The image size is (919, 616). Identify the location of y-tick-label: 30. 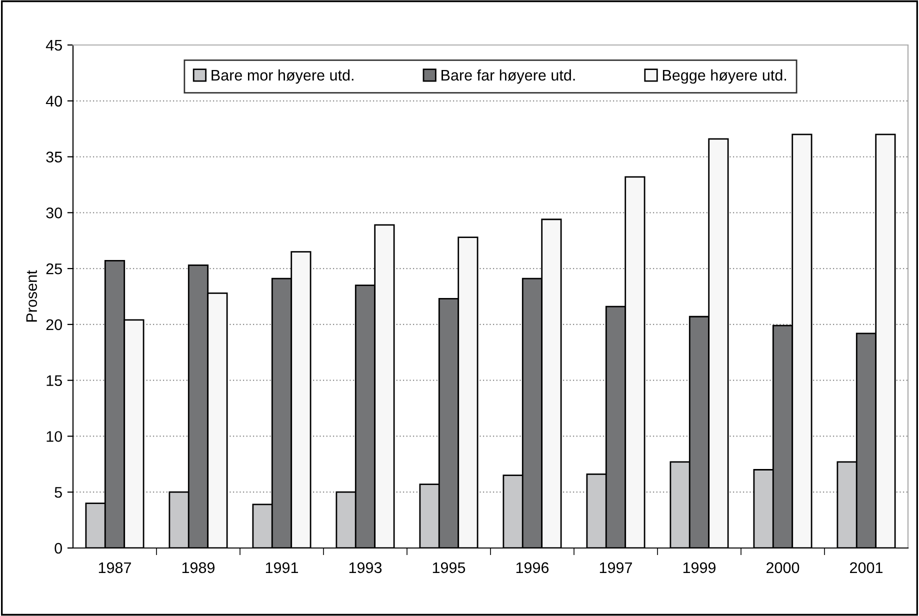
(54, 213).